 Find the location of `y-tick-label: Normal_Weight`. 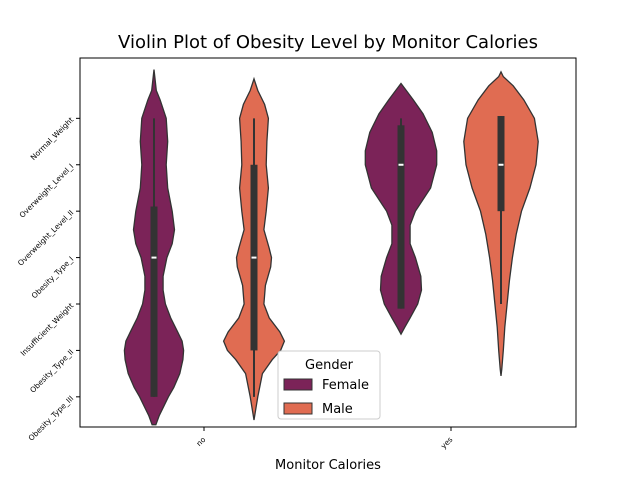

y-tick-label: Normal_Weight is located at coordinates (52, 138).